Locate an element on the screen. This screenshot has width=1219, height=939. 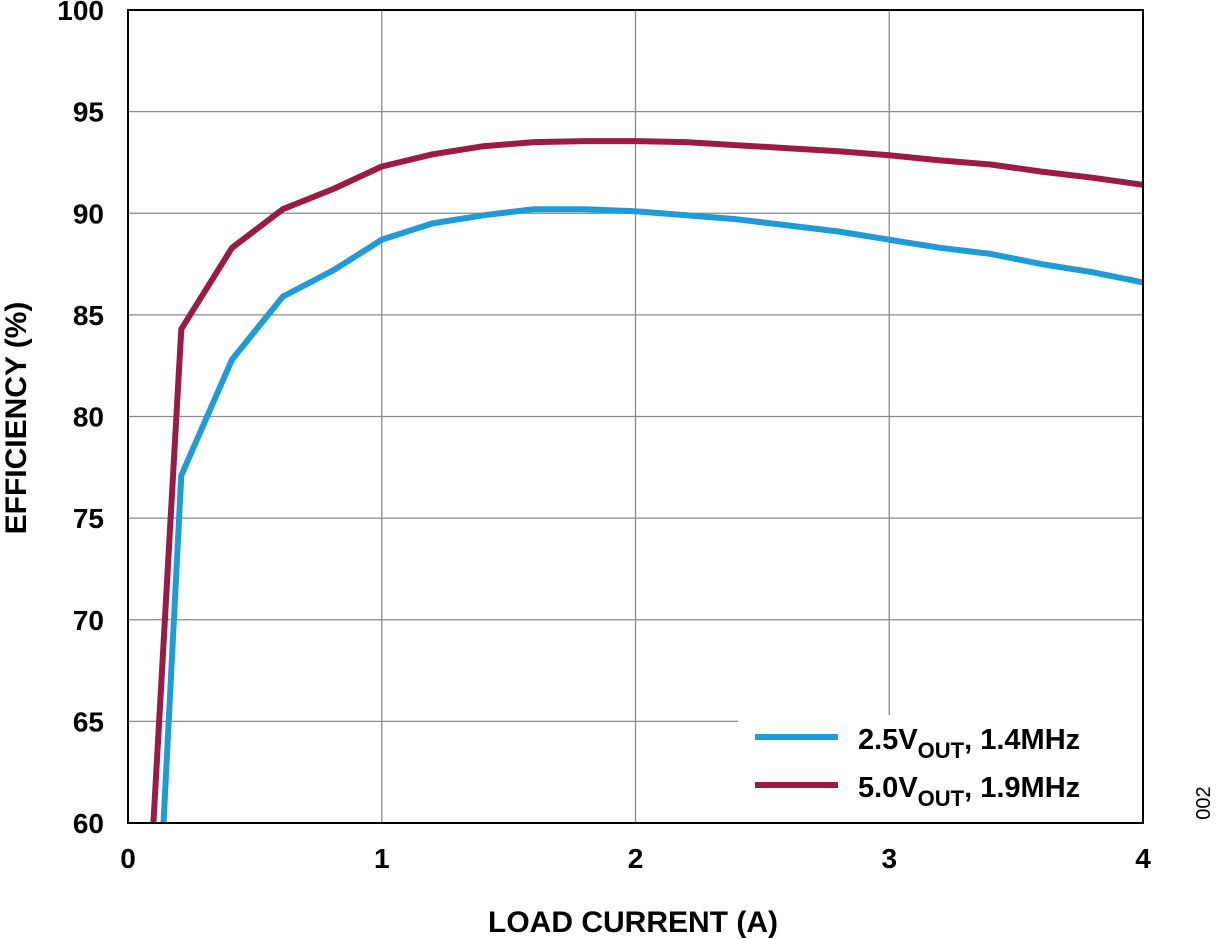
x-tick-label: 2 is located at coordinates (636, 858).